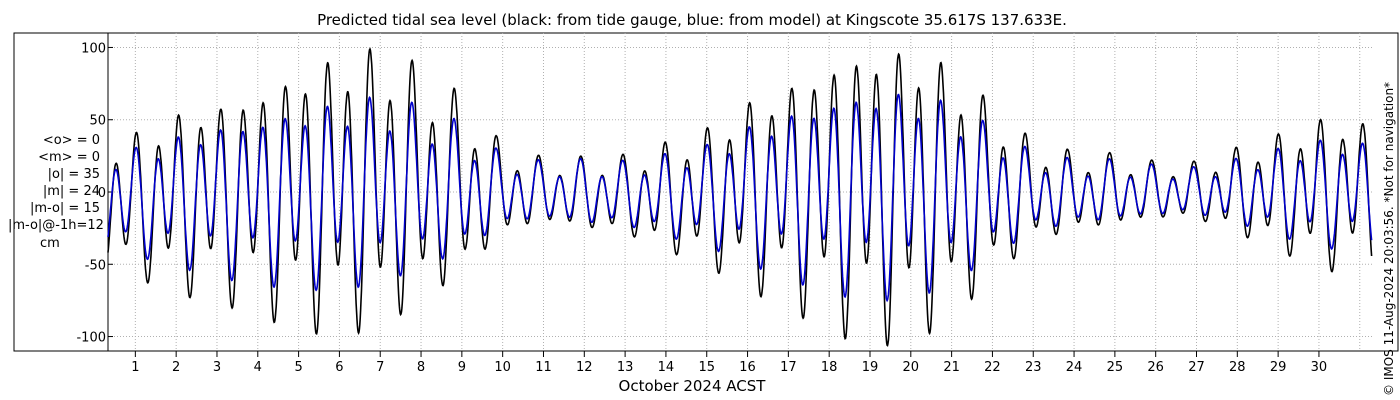  I want to click on y-axis: -100 -50 0 50 100, so click(94, 192).